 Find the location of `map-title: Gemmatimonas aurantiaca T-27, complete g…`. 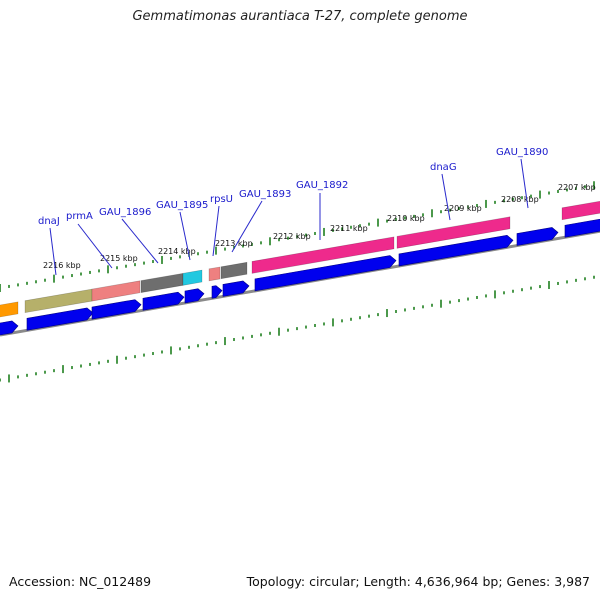

map-title: Gemmatimonas aurantiaca T-27, complete g… is located at coordinates (300, 16).